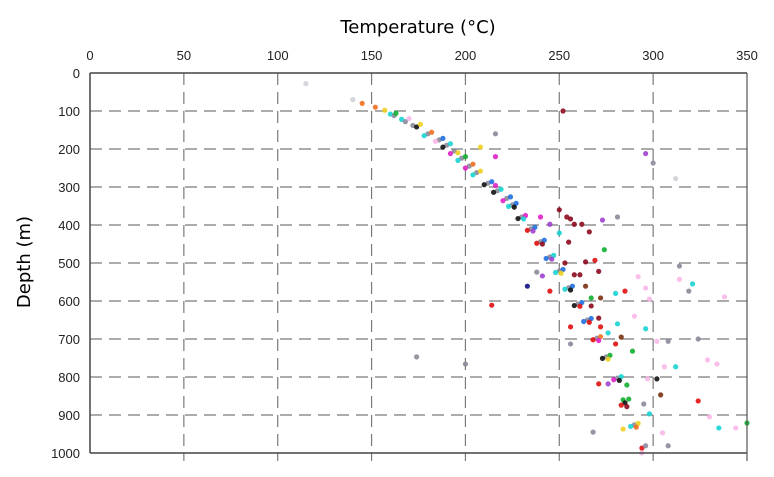  Describe the element at coordinates (69, 225) in the screenshot. I see `y-tick-label: 400` at that location.